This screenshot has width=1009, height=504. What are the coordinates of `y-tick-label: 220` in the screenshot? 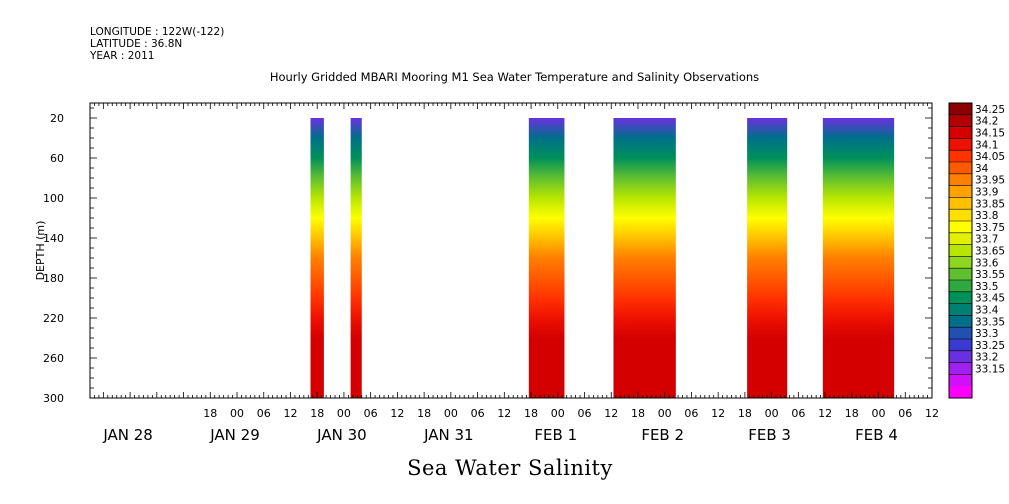 It's located at (53, 318).